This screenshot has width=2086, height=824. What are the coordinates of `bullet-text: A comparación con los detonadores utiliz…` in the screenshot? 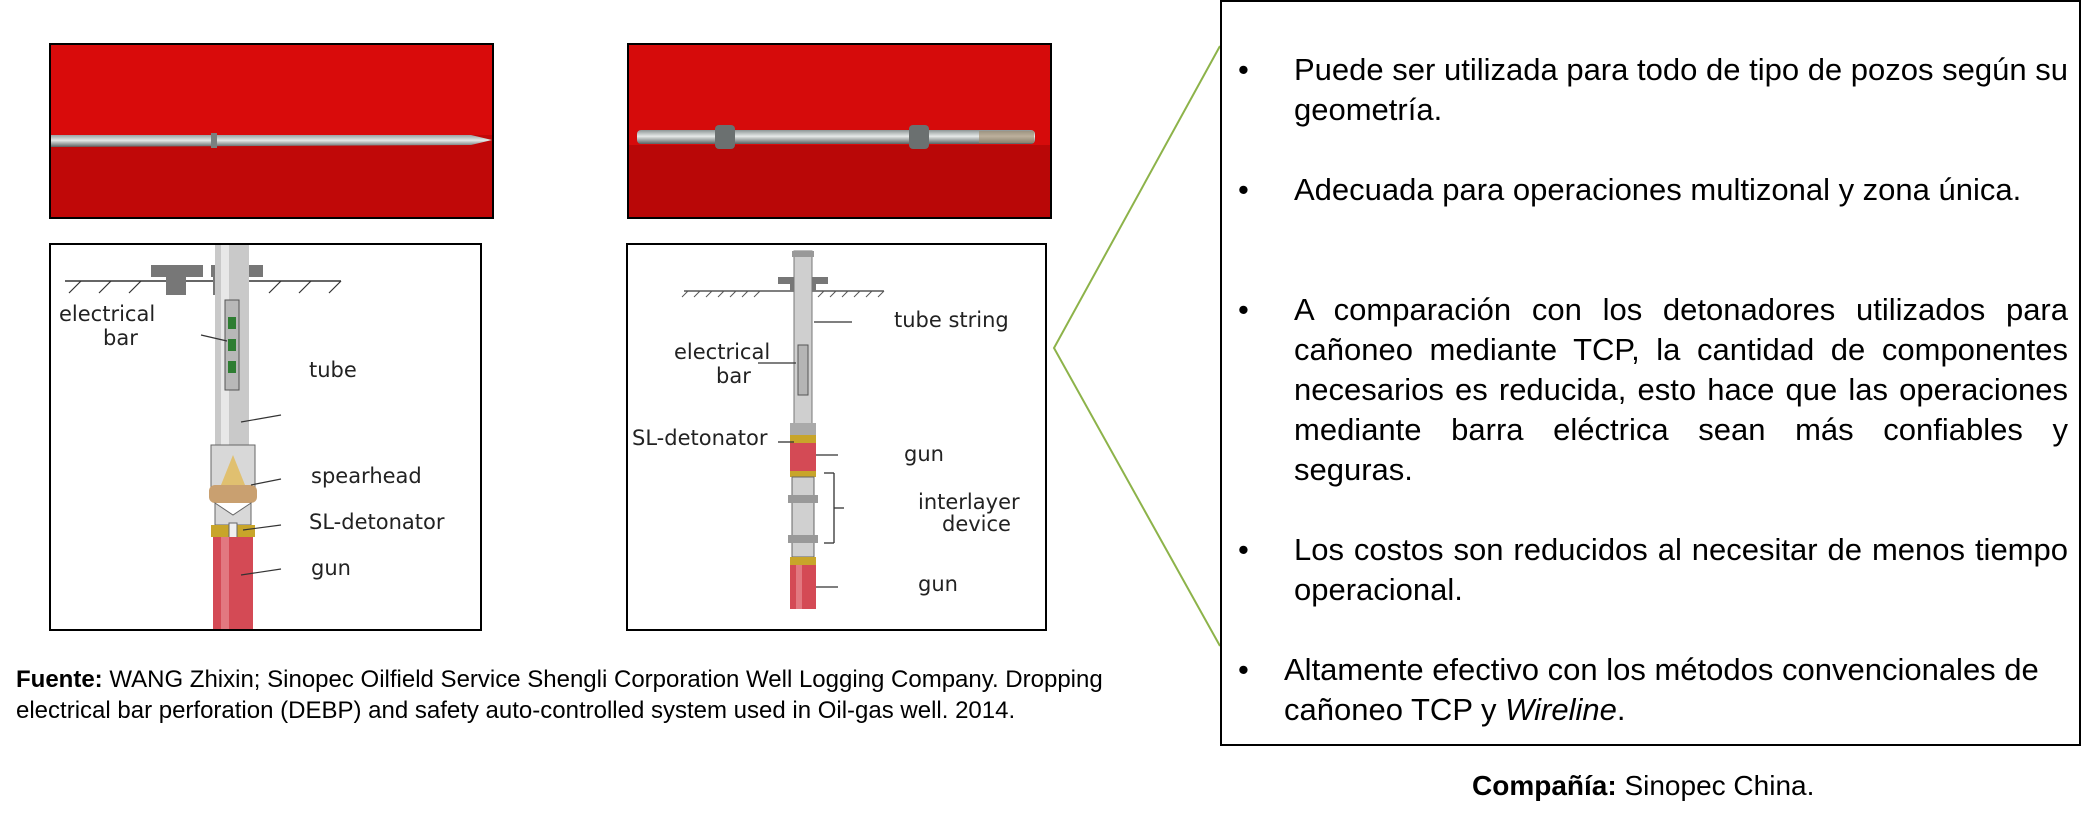 It's located at (1681, 389).